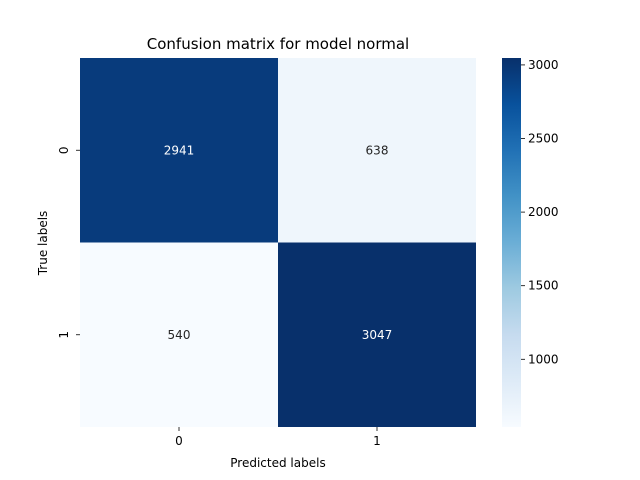  I want to click on colorbar-tick-label: 1500, so click(543, 286).